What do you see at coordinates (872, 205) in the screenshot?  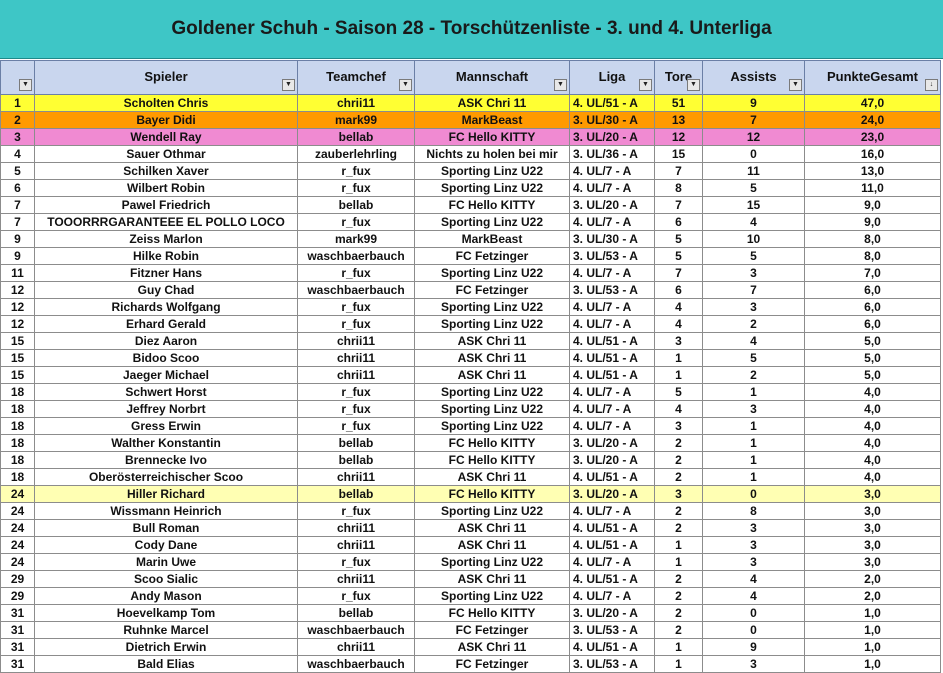 I see `cell-points: 9,0` at bounding box center [872, 205].